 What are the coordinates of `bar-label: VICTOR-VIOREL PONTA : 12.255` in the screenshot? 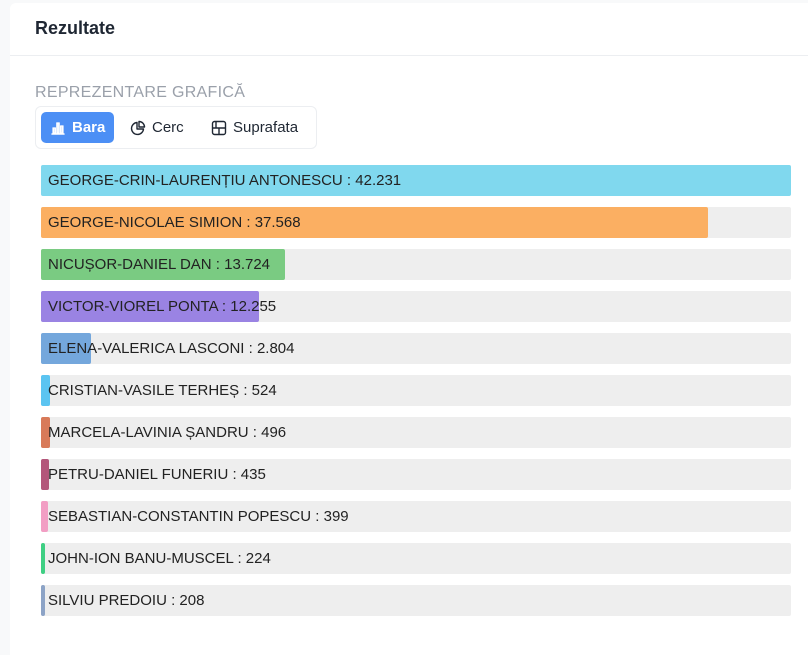 It's located at (162, 306).